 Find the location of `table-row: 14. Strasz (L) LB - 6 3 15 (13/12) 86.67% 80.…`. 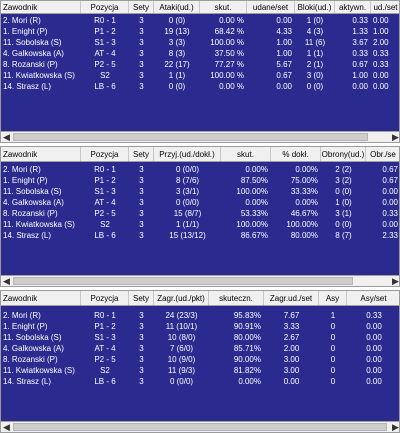

table-row: 14. Strasz (L) LB - 6 3 15 (13/12) 86.67% 80.… is located at coordinates (200, 235).